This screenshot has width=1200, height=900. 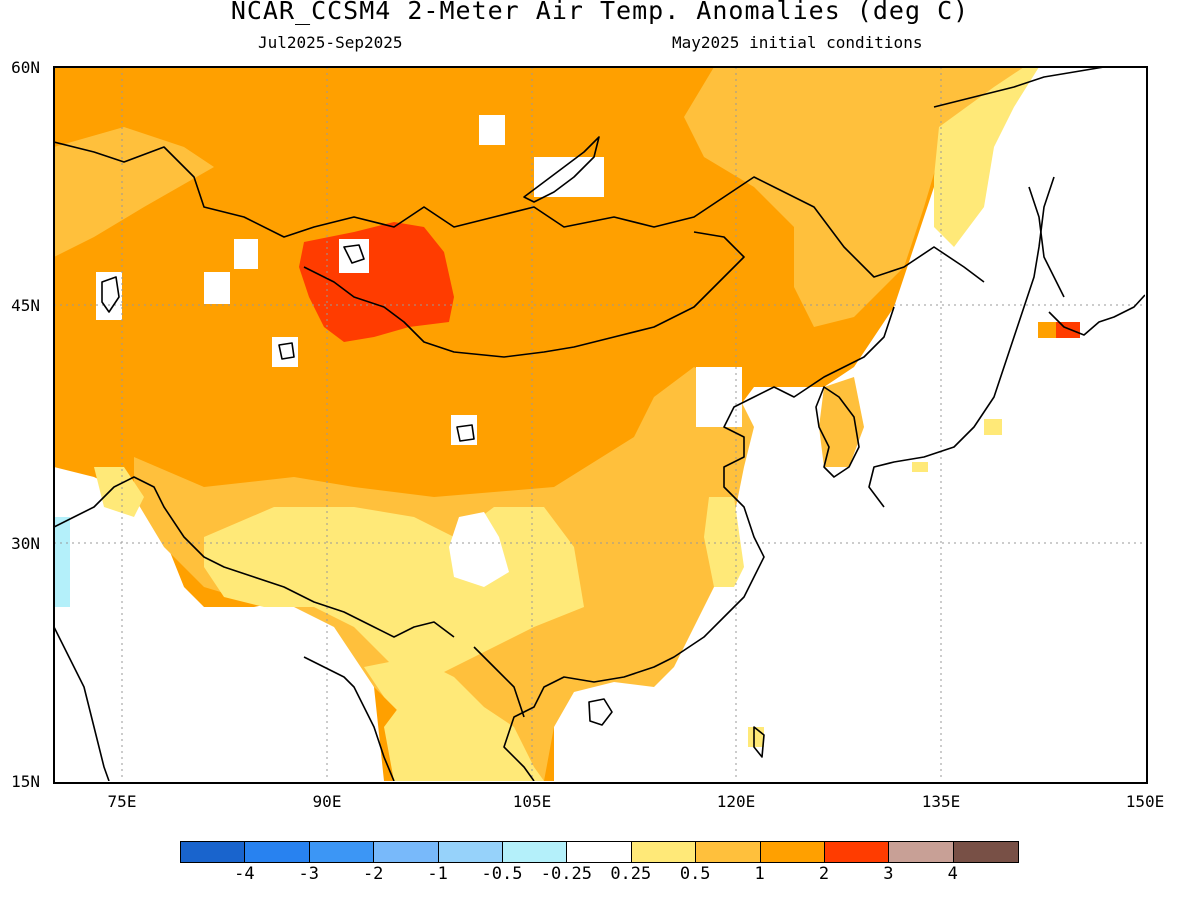 I want to click on colorbar-label: -2, so click(x=373, y=874).